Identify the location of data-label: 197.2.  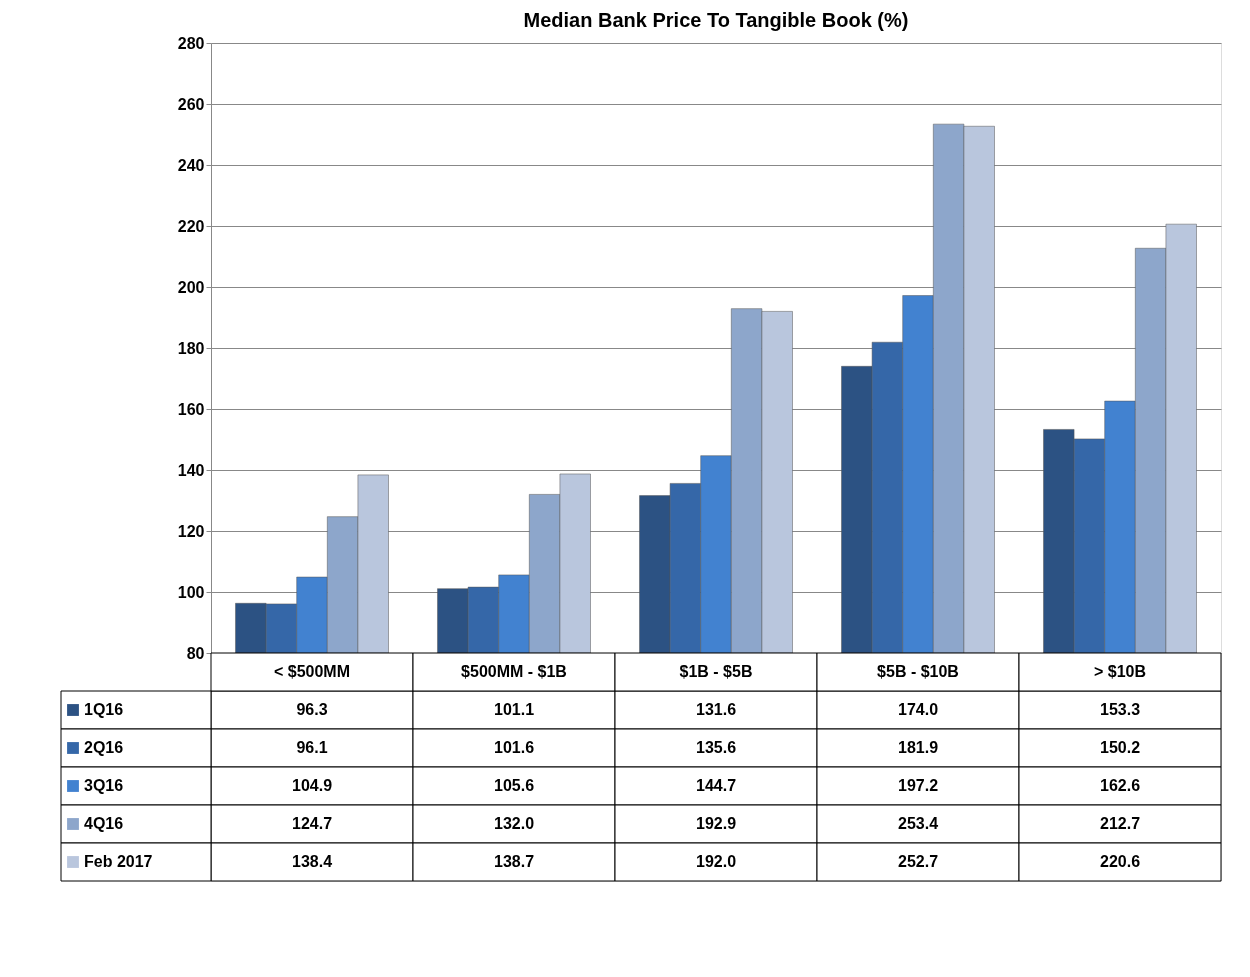
(918, 785).